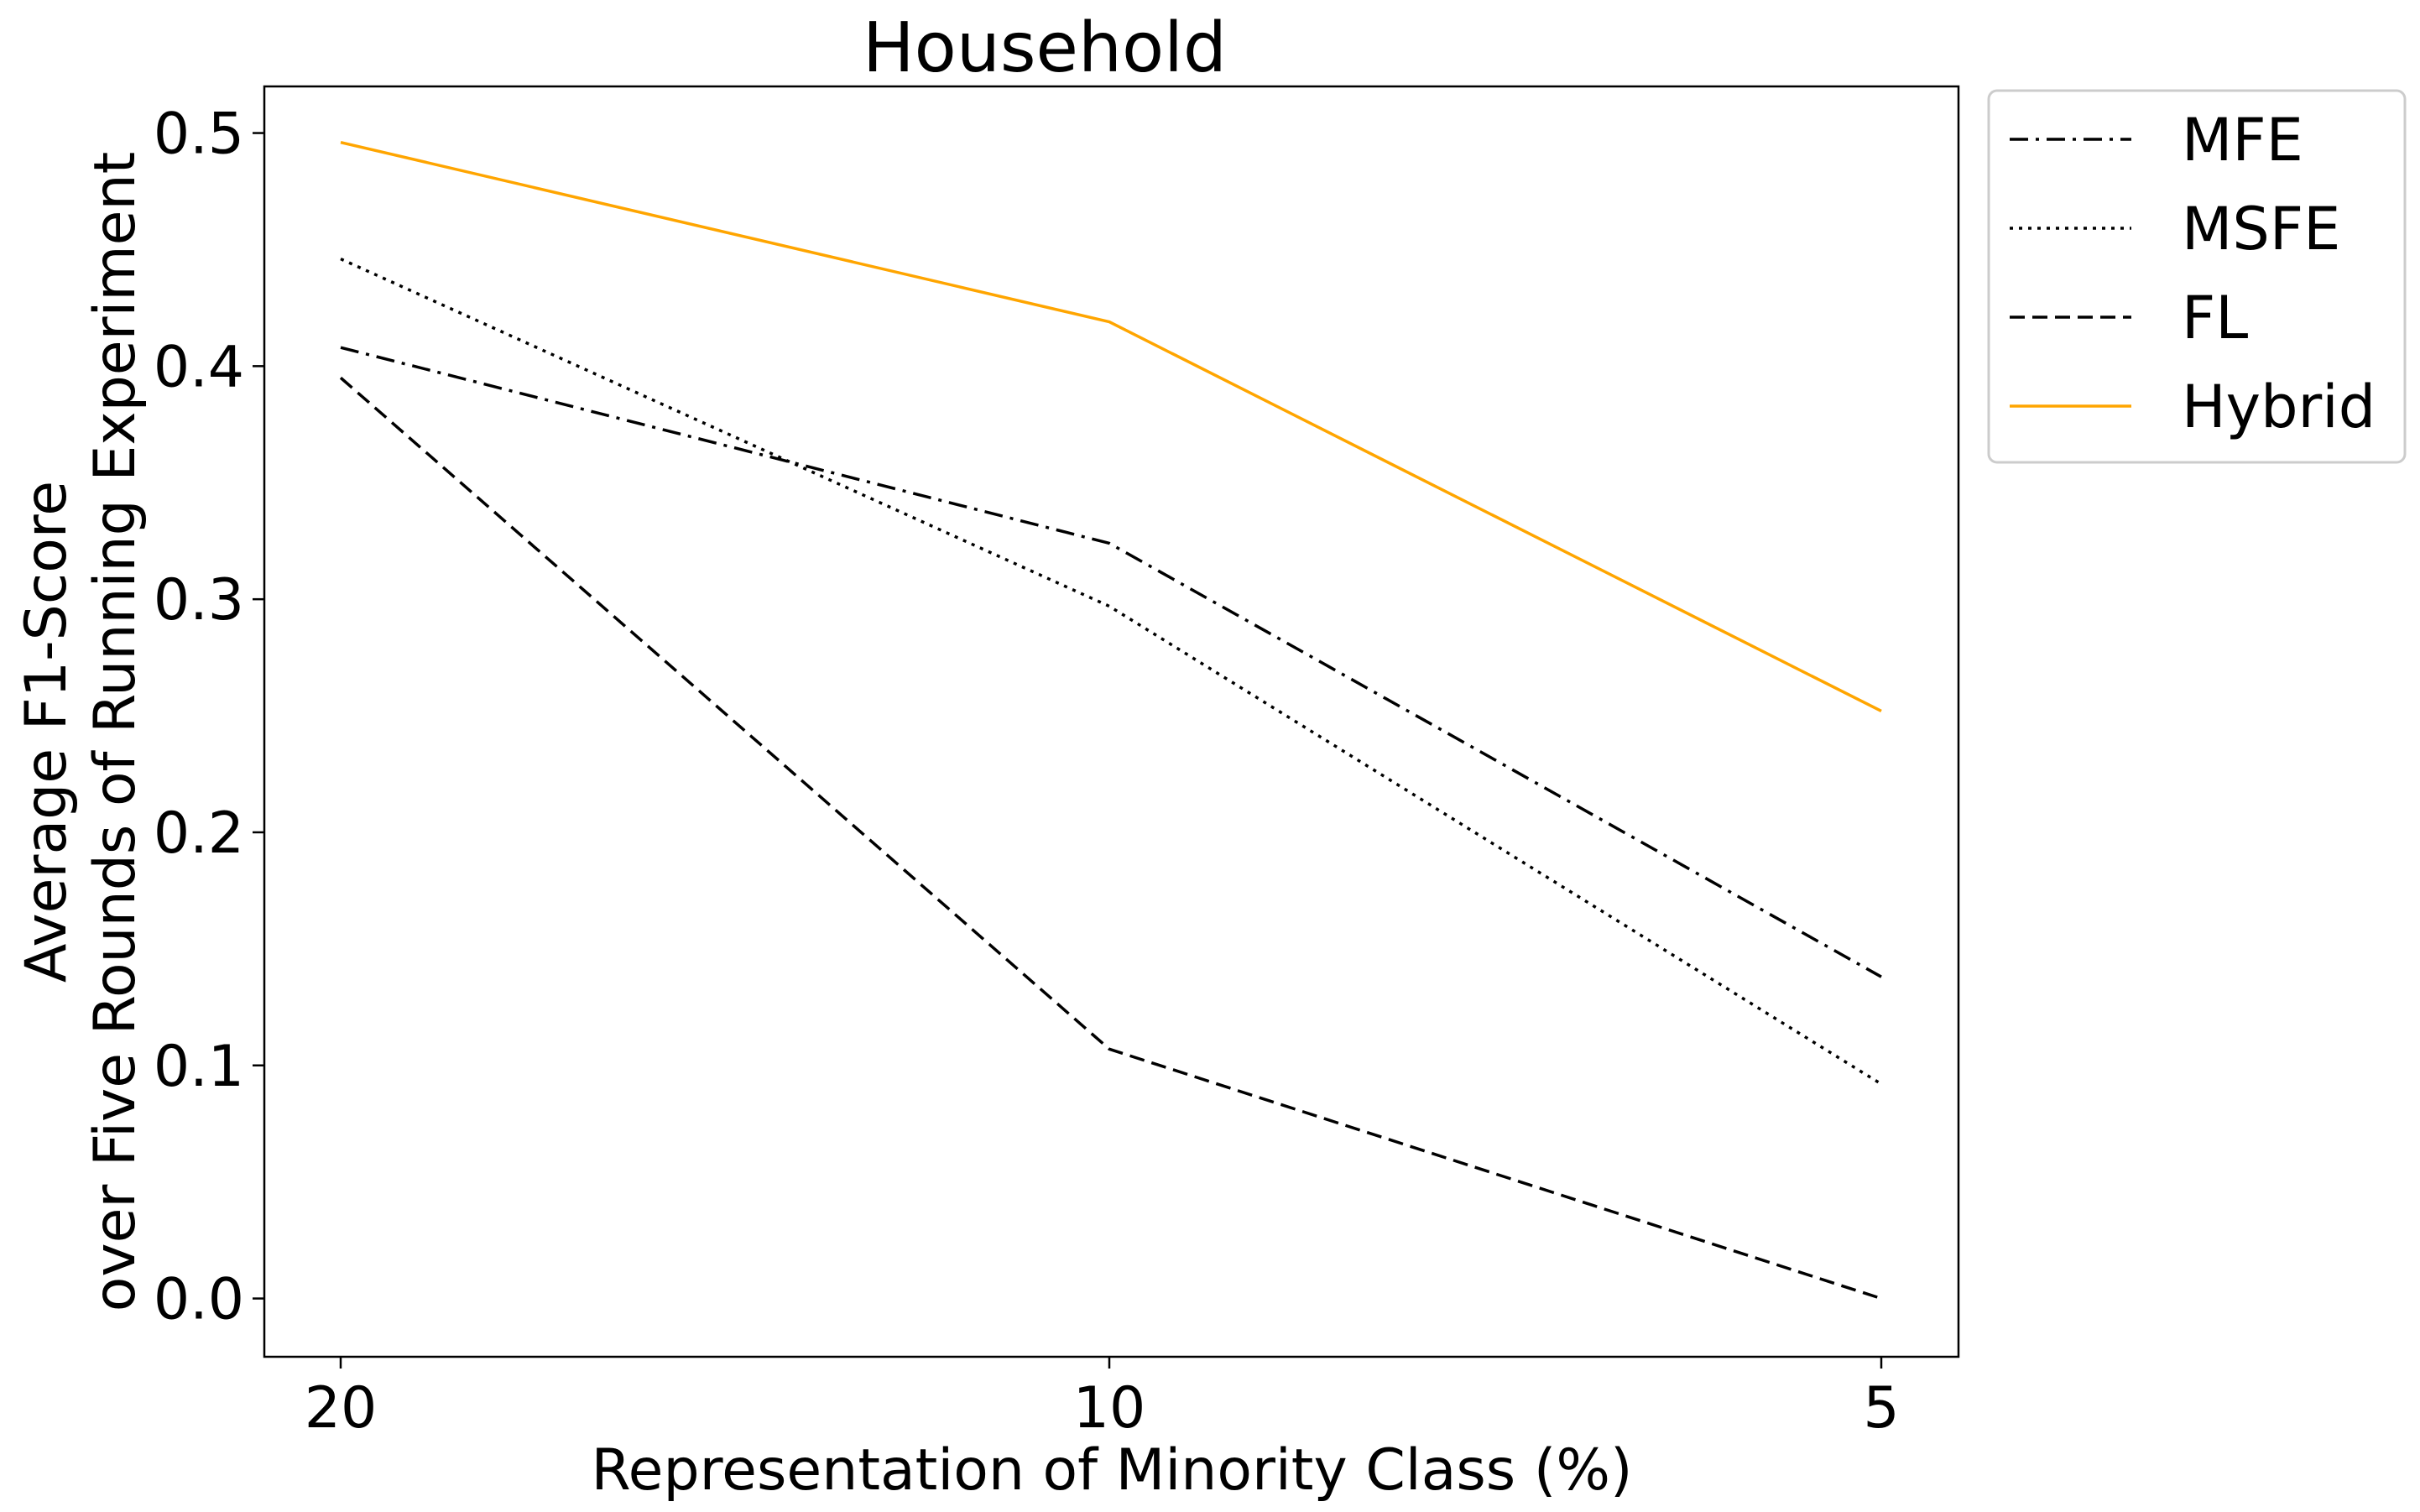  I want to click on x-axis-ticks: 20 10 5, so click(1102, 1399).